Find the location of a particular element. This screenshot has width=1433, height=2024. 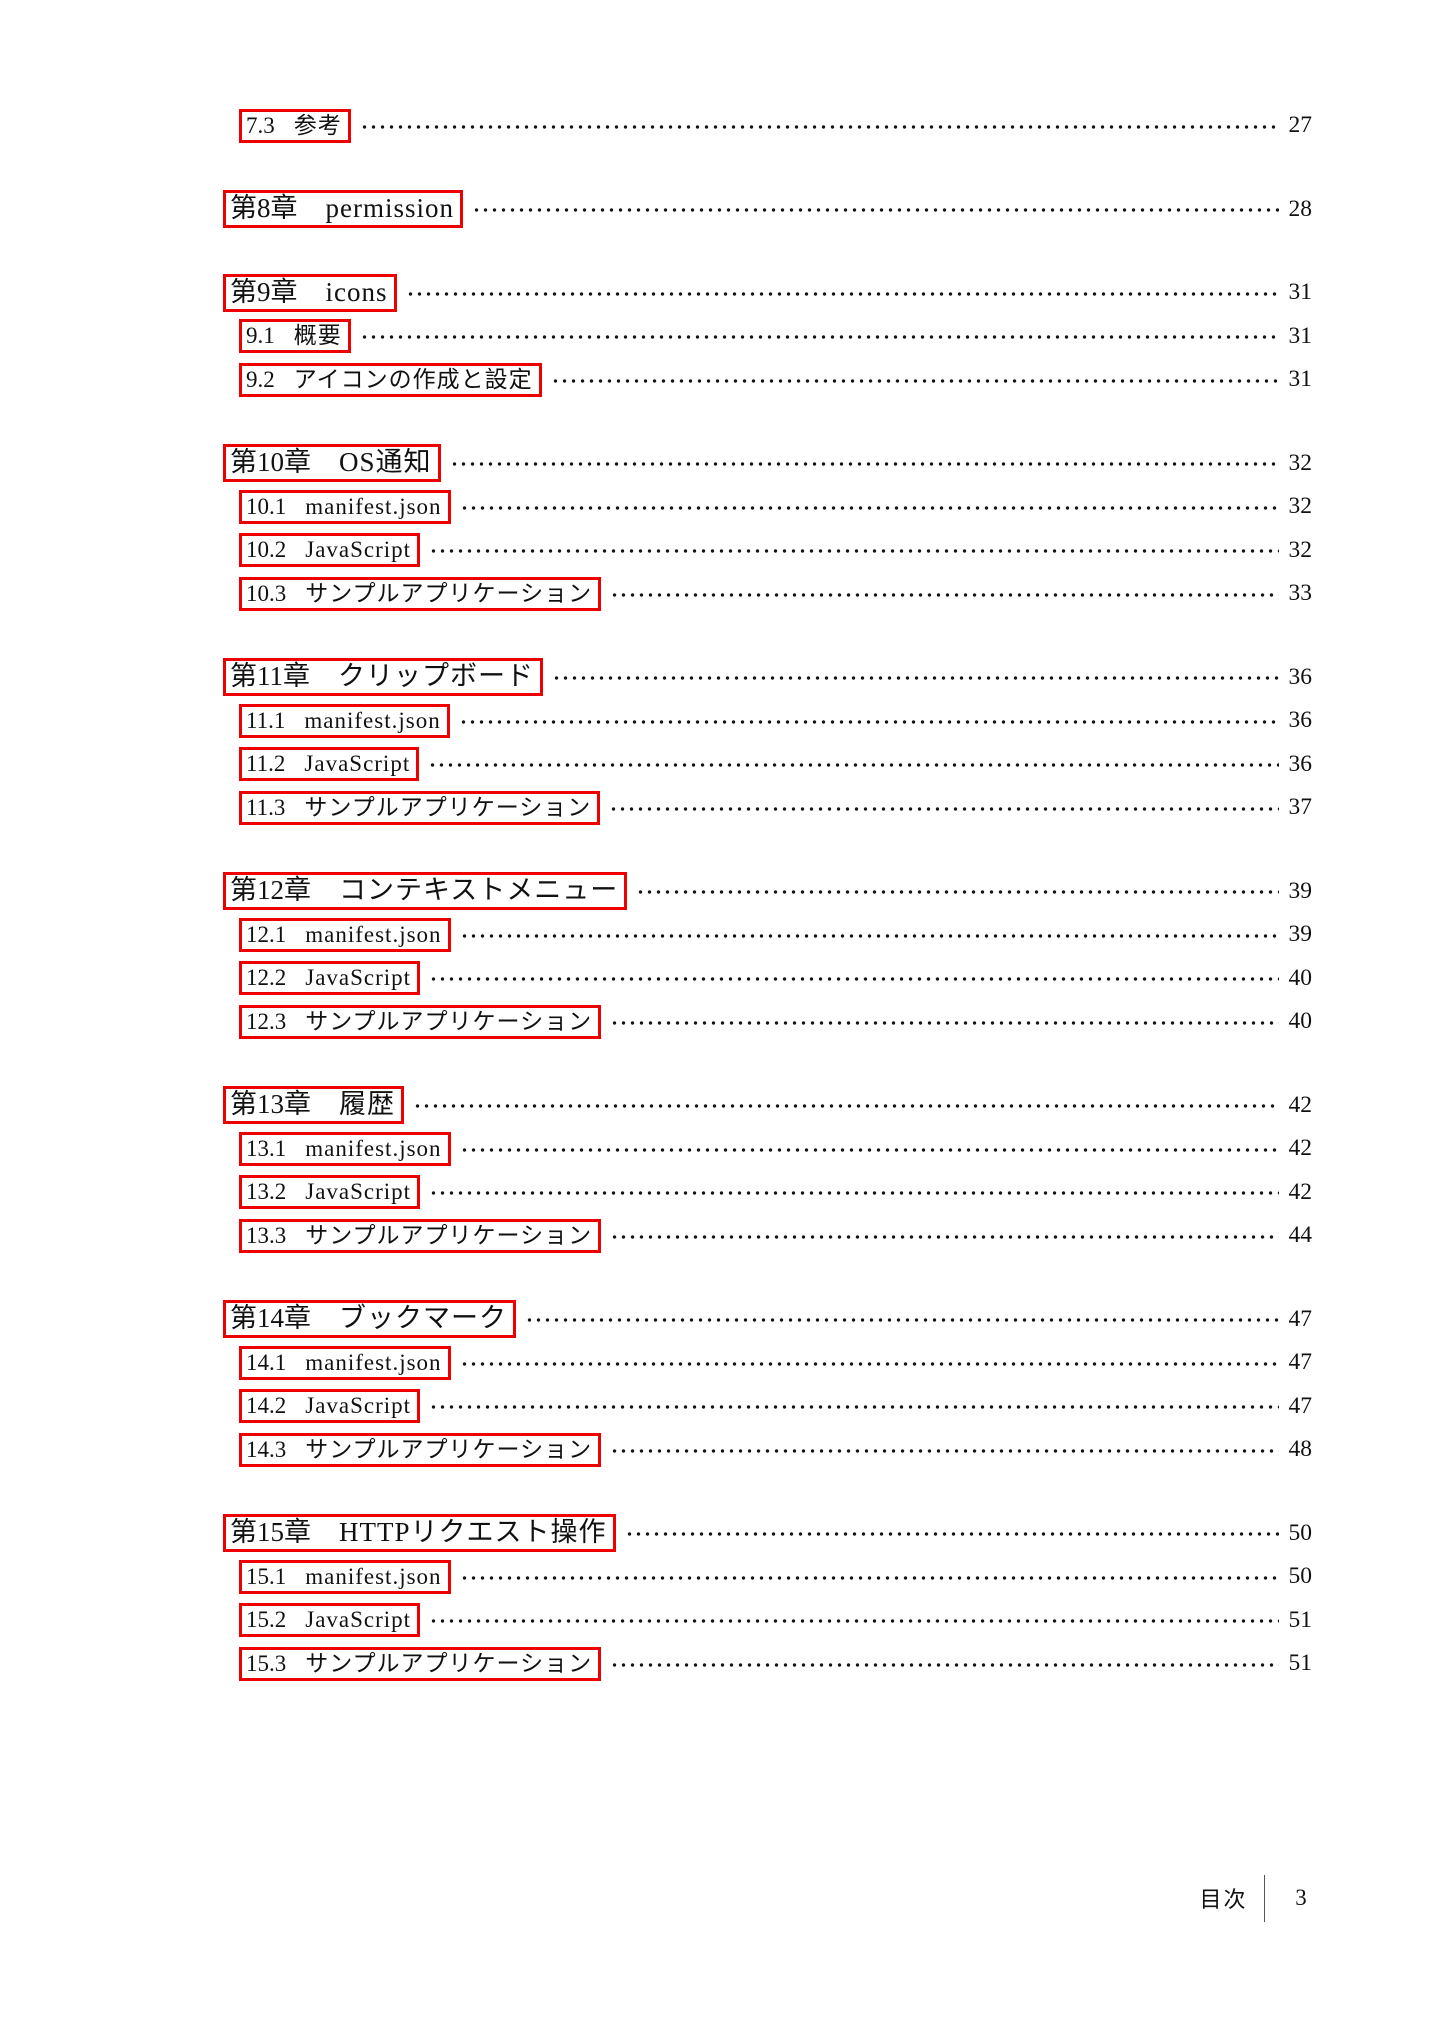

toc-row: 12.3 サンプルアプリケーション 40 is located at coordinates (767, 1022).